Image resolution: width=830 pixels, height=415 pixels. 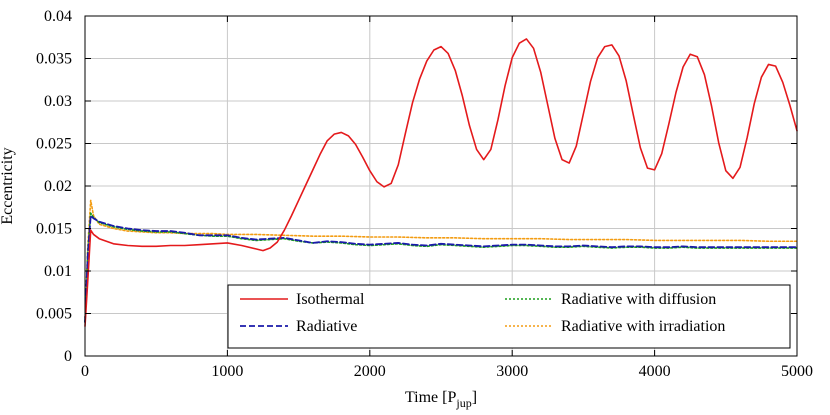 I want to click on legend-label-1: Radiative, so click(x=326, y=326).